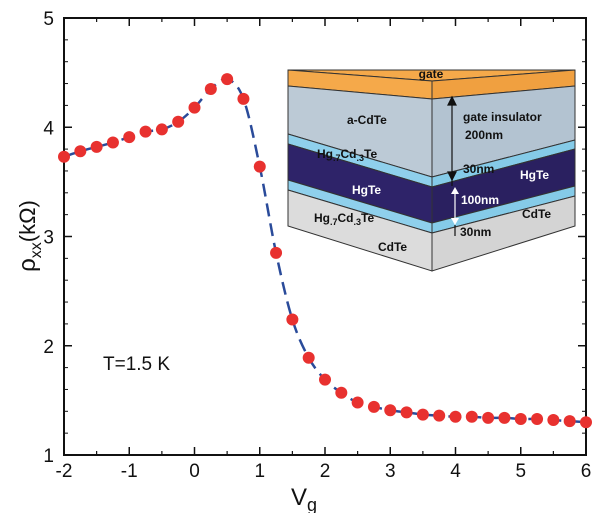 This screenshot has width=592, height=513. What do you see at coordinates (480, 200) in the screenshot?
I see `thickness-100nm: 100nm` at bounding box center [480, 200].